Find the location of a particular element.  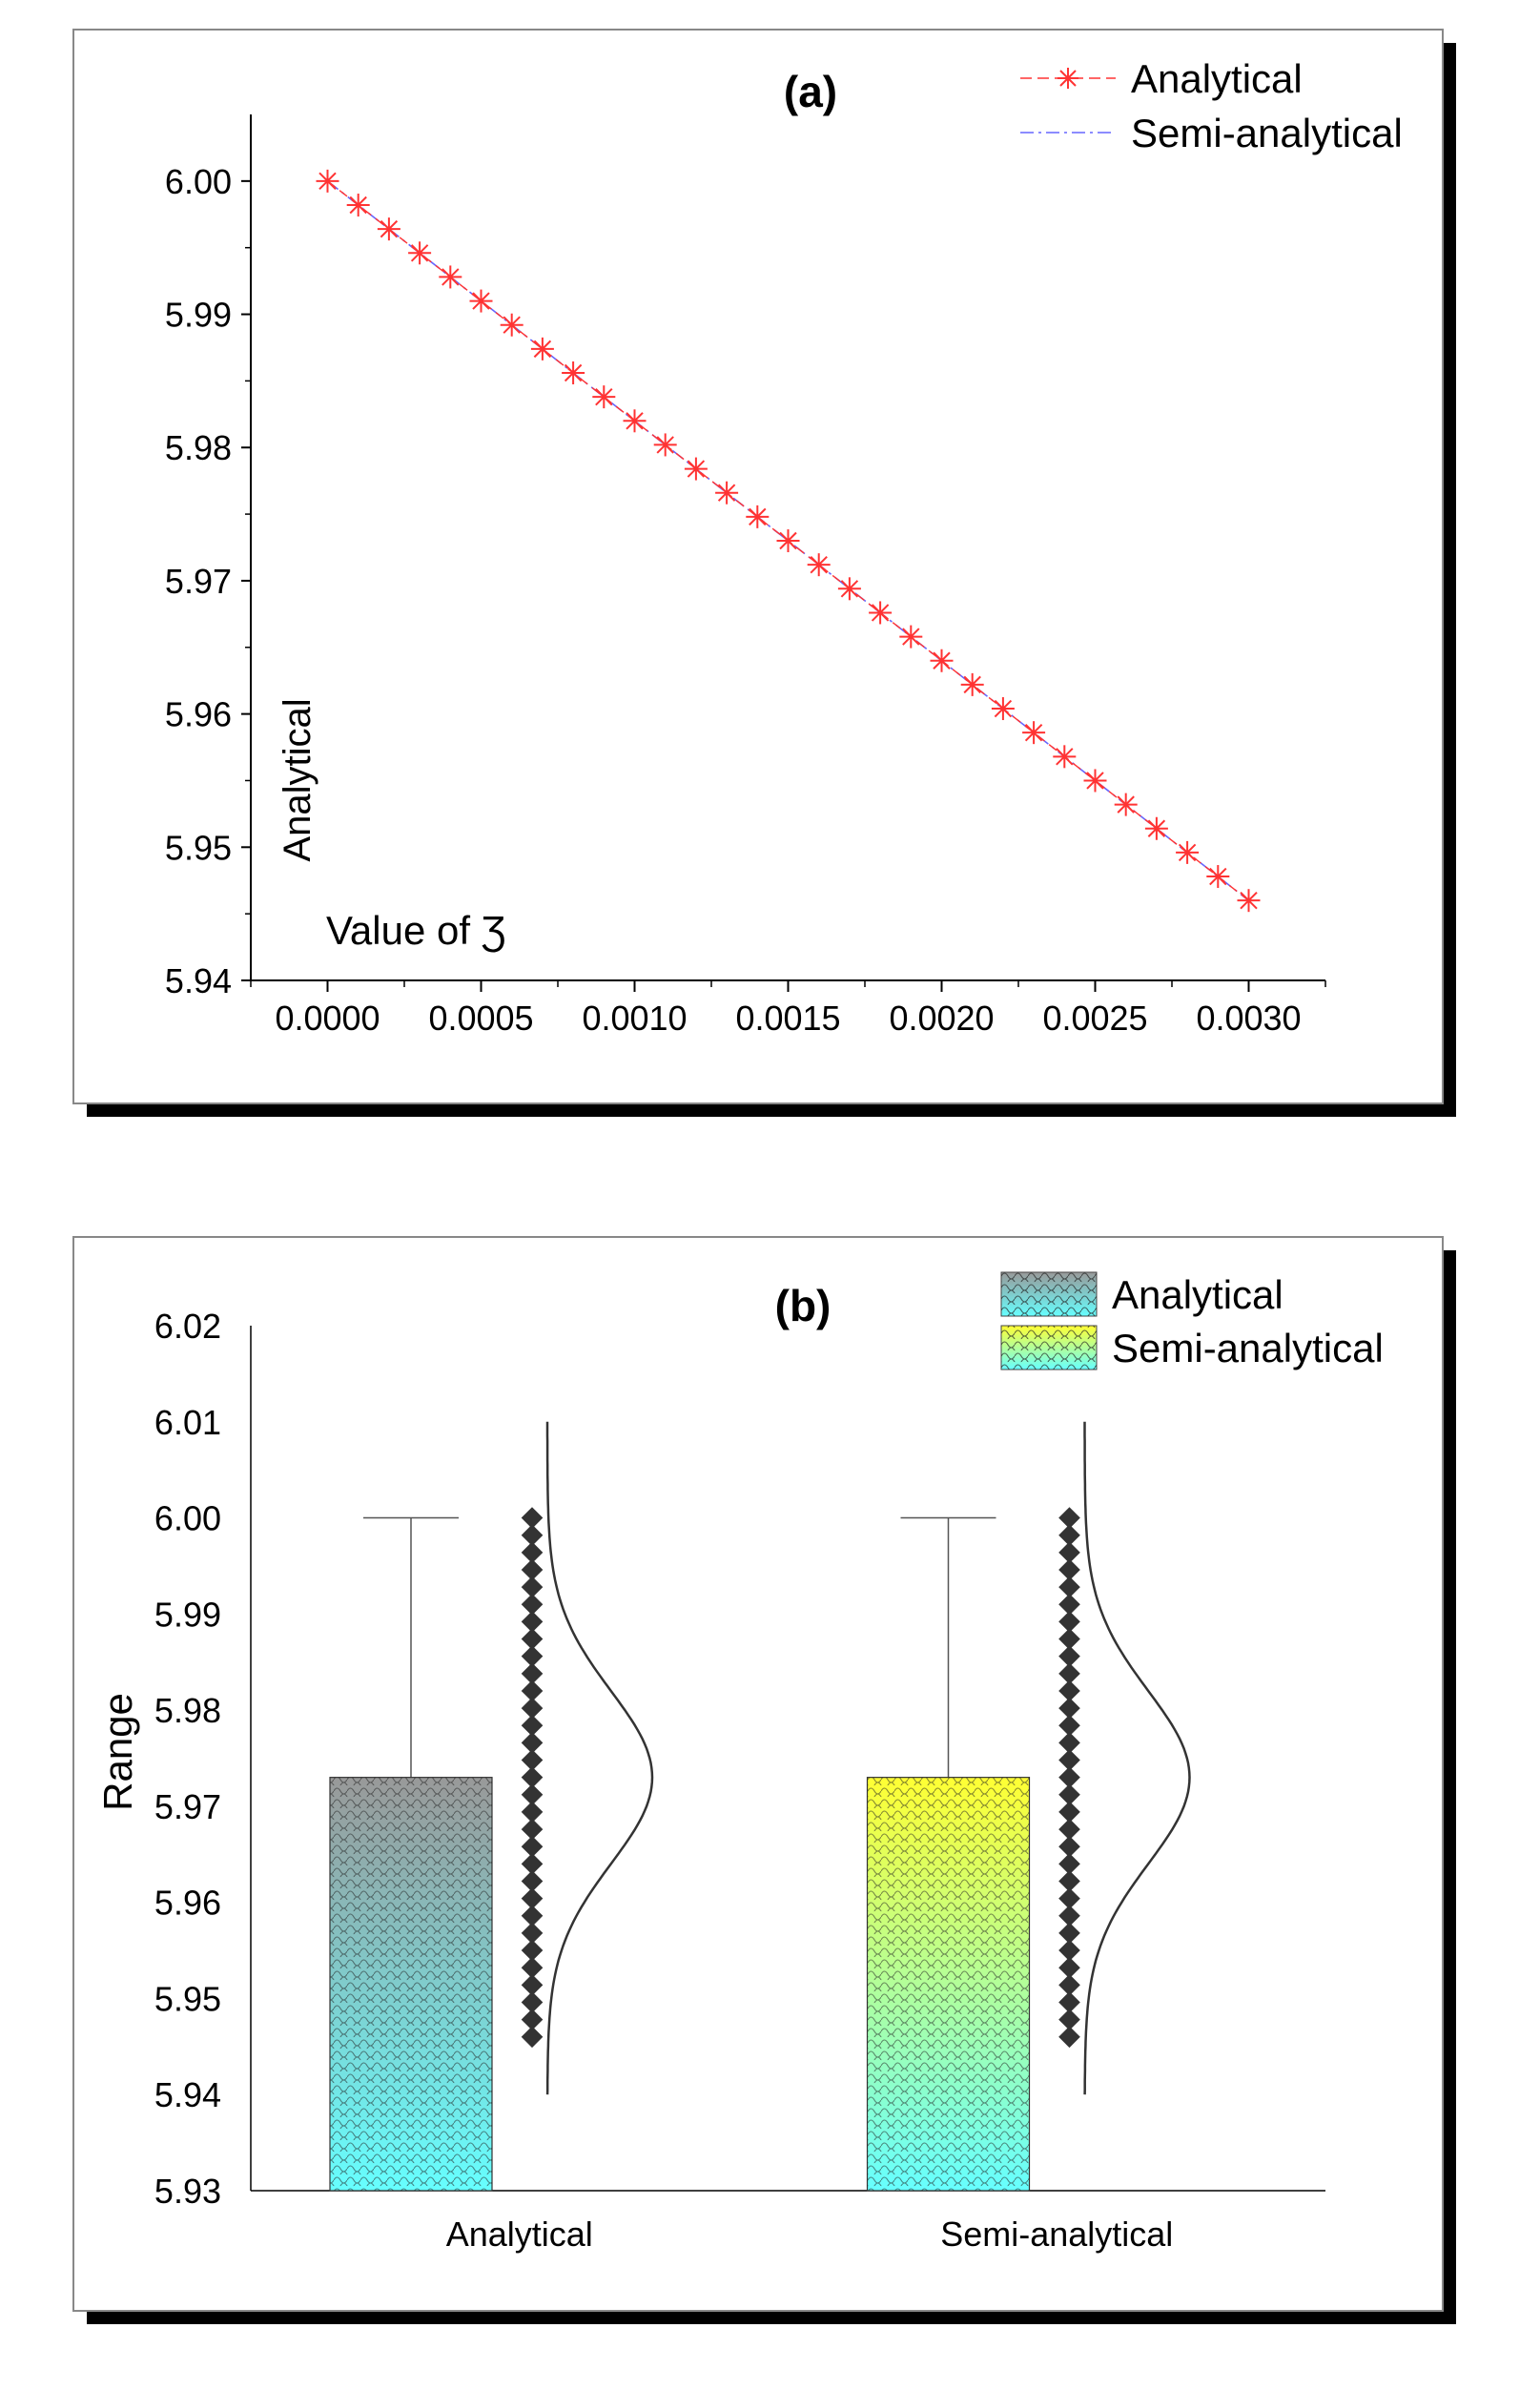

legend-b-semi-analytical-pattern is located at coordinates (1049, 1348).